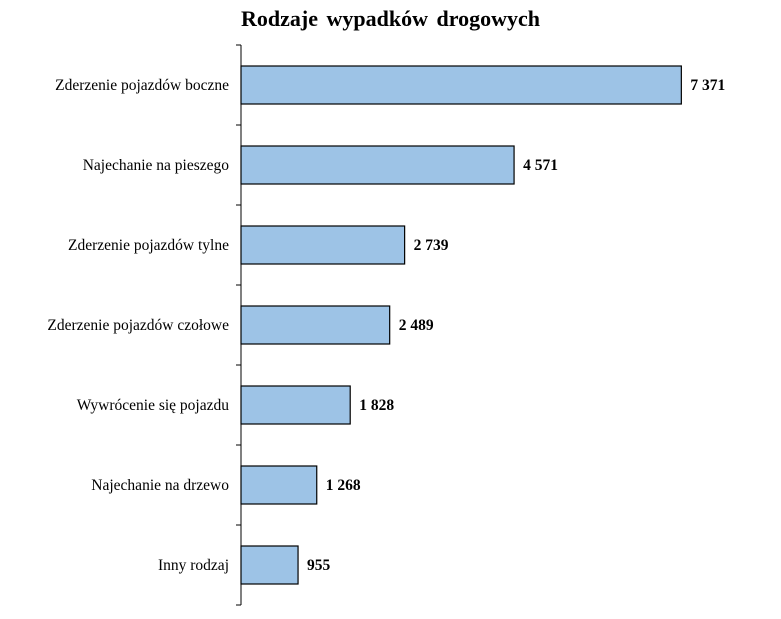 This screenshot has height=619, width=781. I want to click on category-label: Inny rodzaj, so click(193, 565).